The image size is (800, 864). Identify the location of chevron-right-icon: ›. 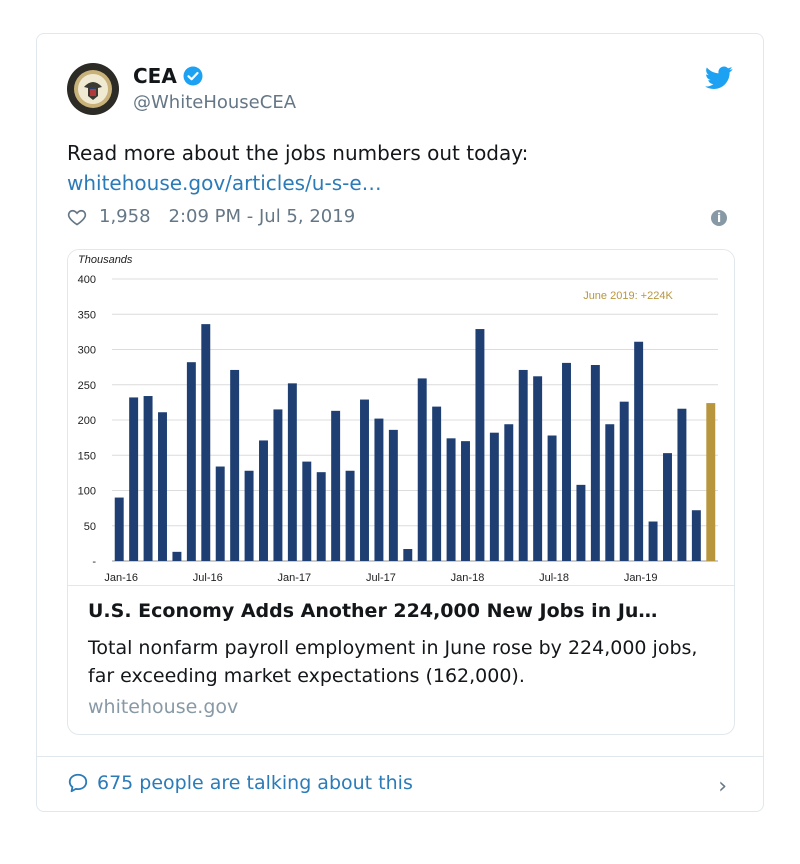
(722, 786).